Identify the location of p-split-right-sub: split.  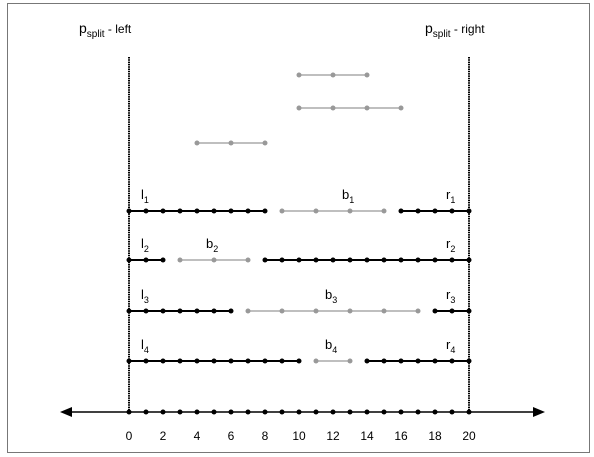
(442, 34).